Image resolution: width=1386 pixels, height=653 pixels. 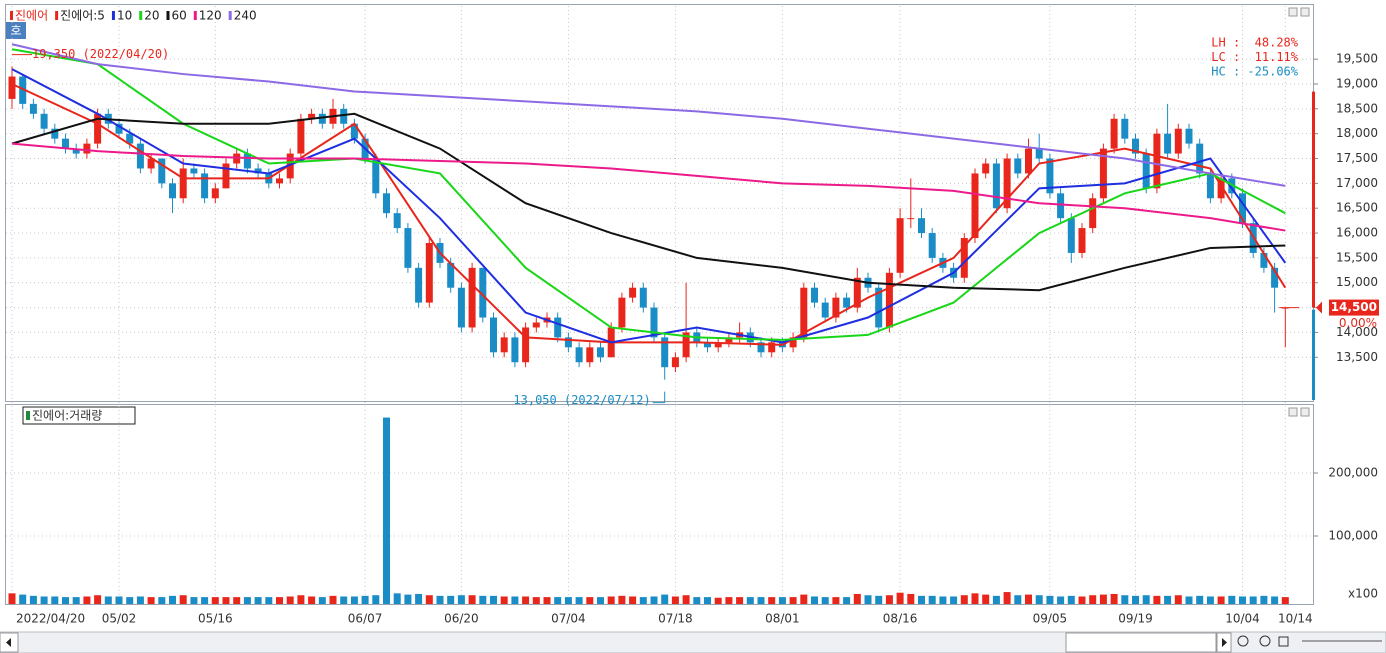 I want to click on y-tick-label: 15,500, so click(x=1357, y=257).